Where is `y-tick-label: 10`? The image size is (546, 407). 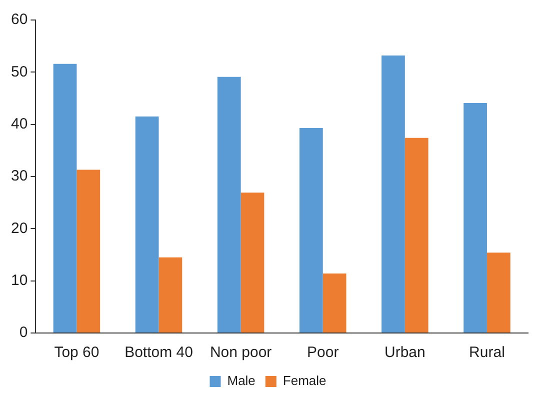 y-tick-label: 10 is located at coordinates (19, 280).